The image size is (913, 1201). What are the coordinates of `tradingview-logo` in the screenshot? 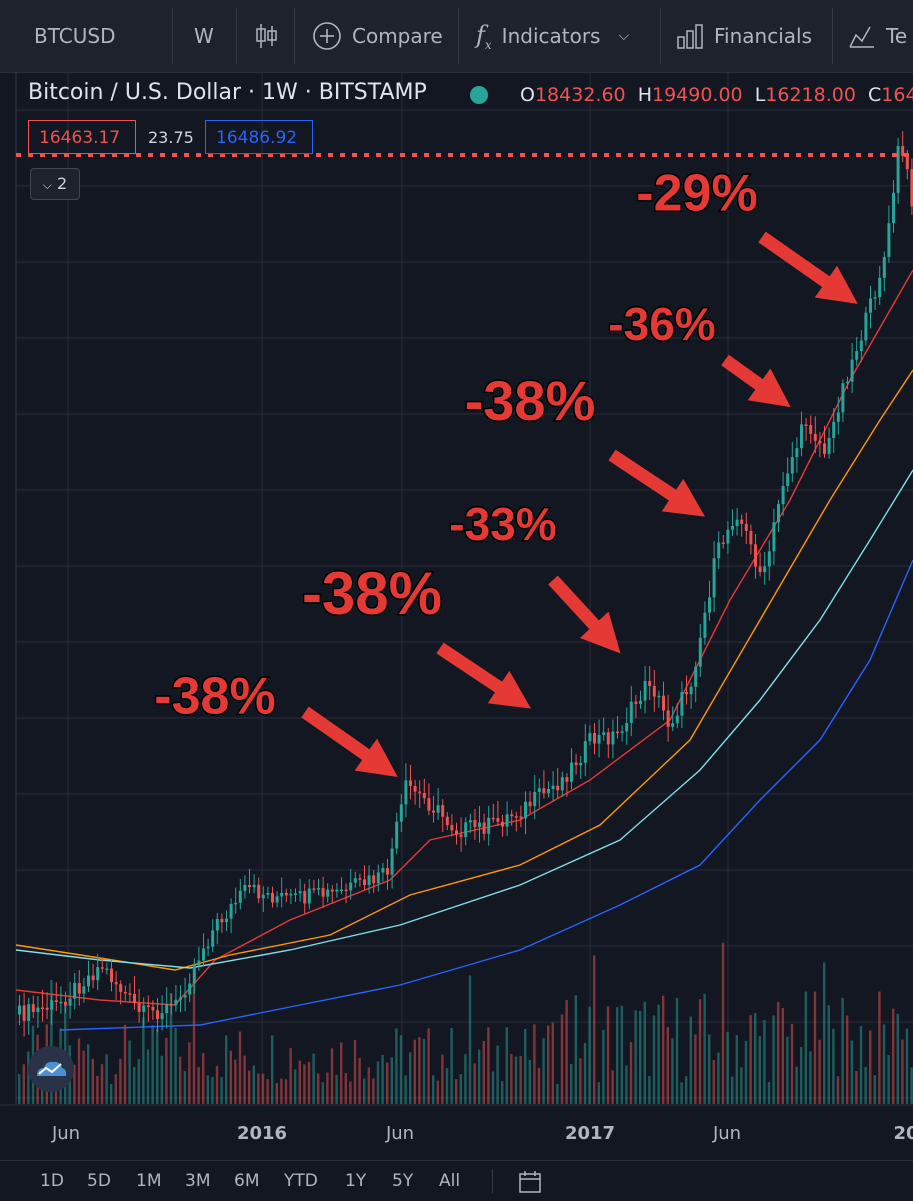 It's located at (51, 1069).